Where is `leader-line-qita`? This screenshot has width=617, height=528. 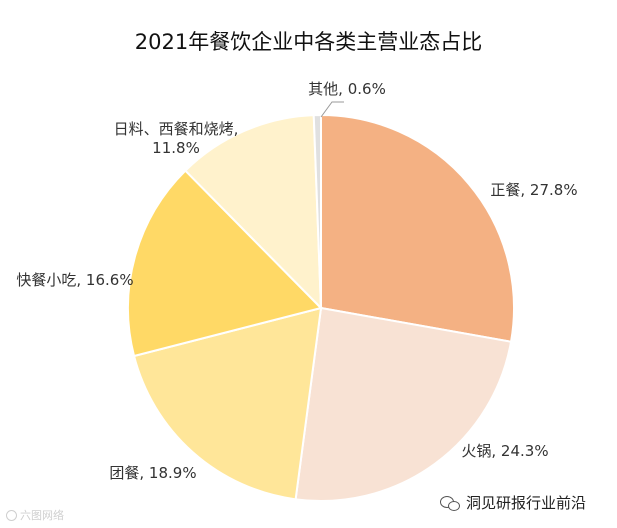
leader-line-qita is located at coordinates (332, 109).